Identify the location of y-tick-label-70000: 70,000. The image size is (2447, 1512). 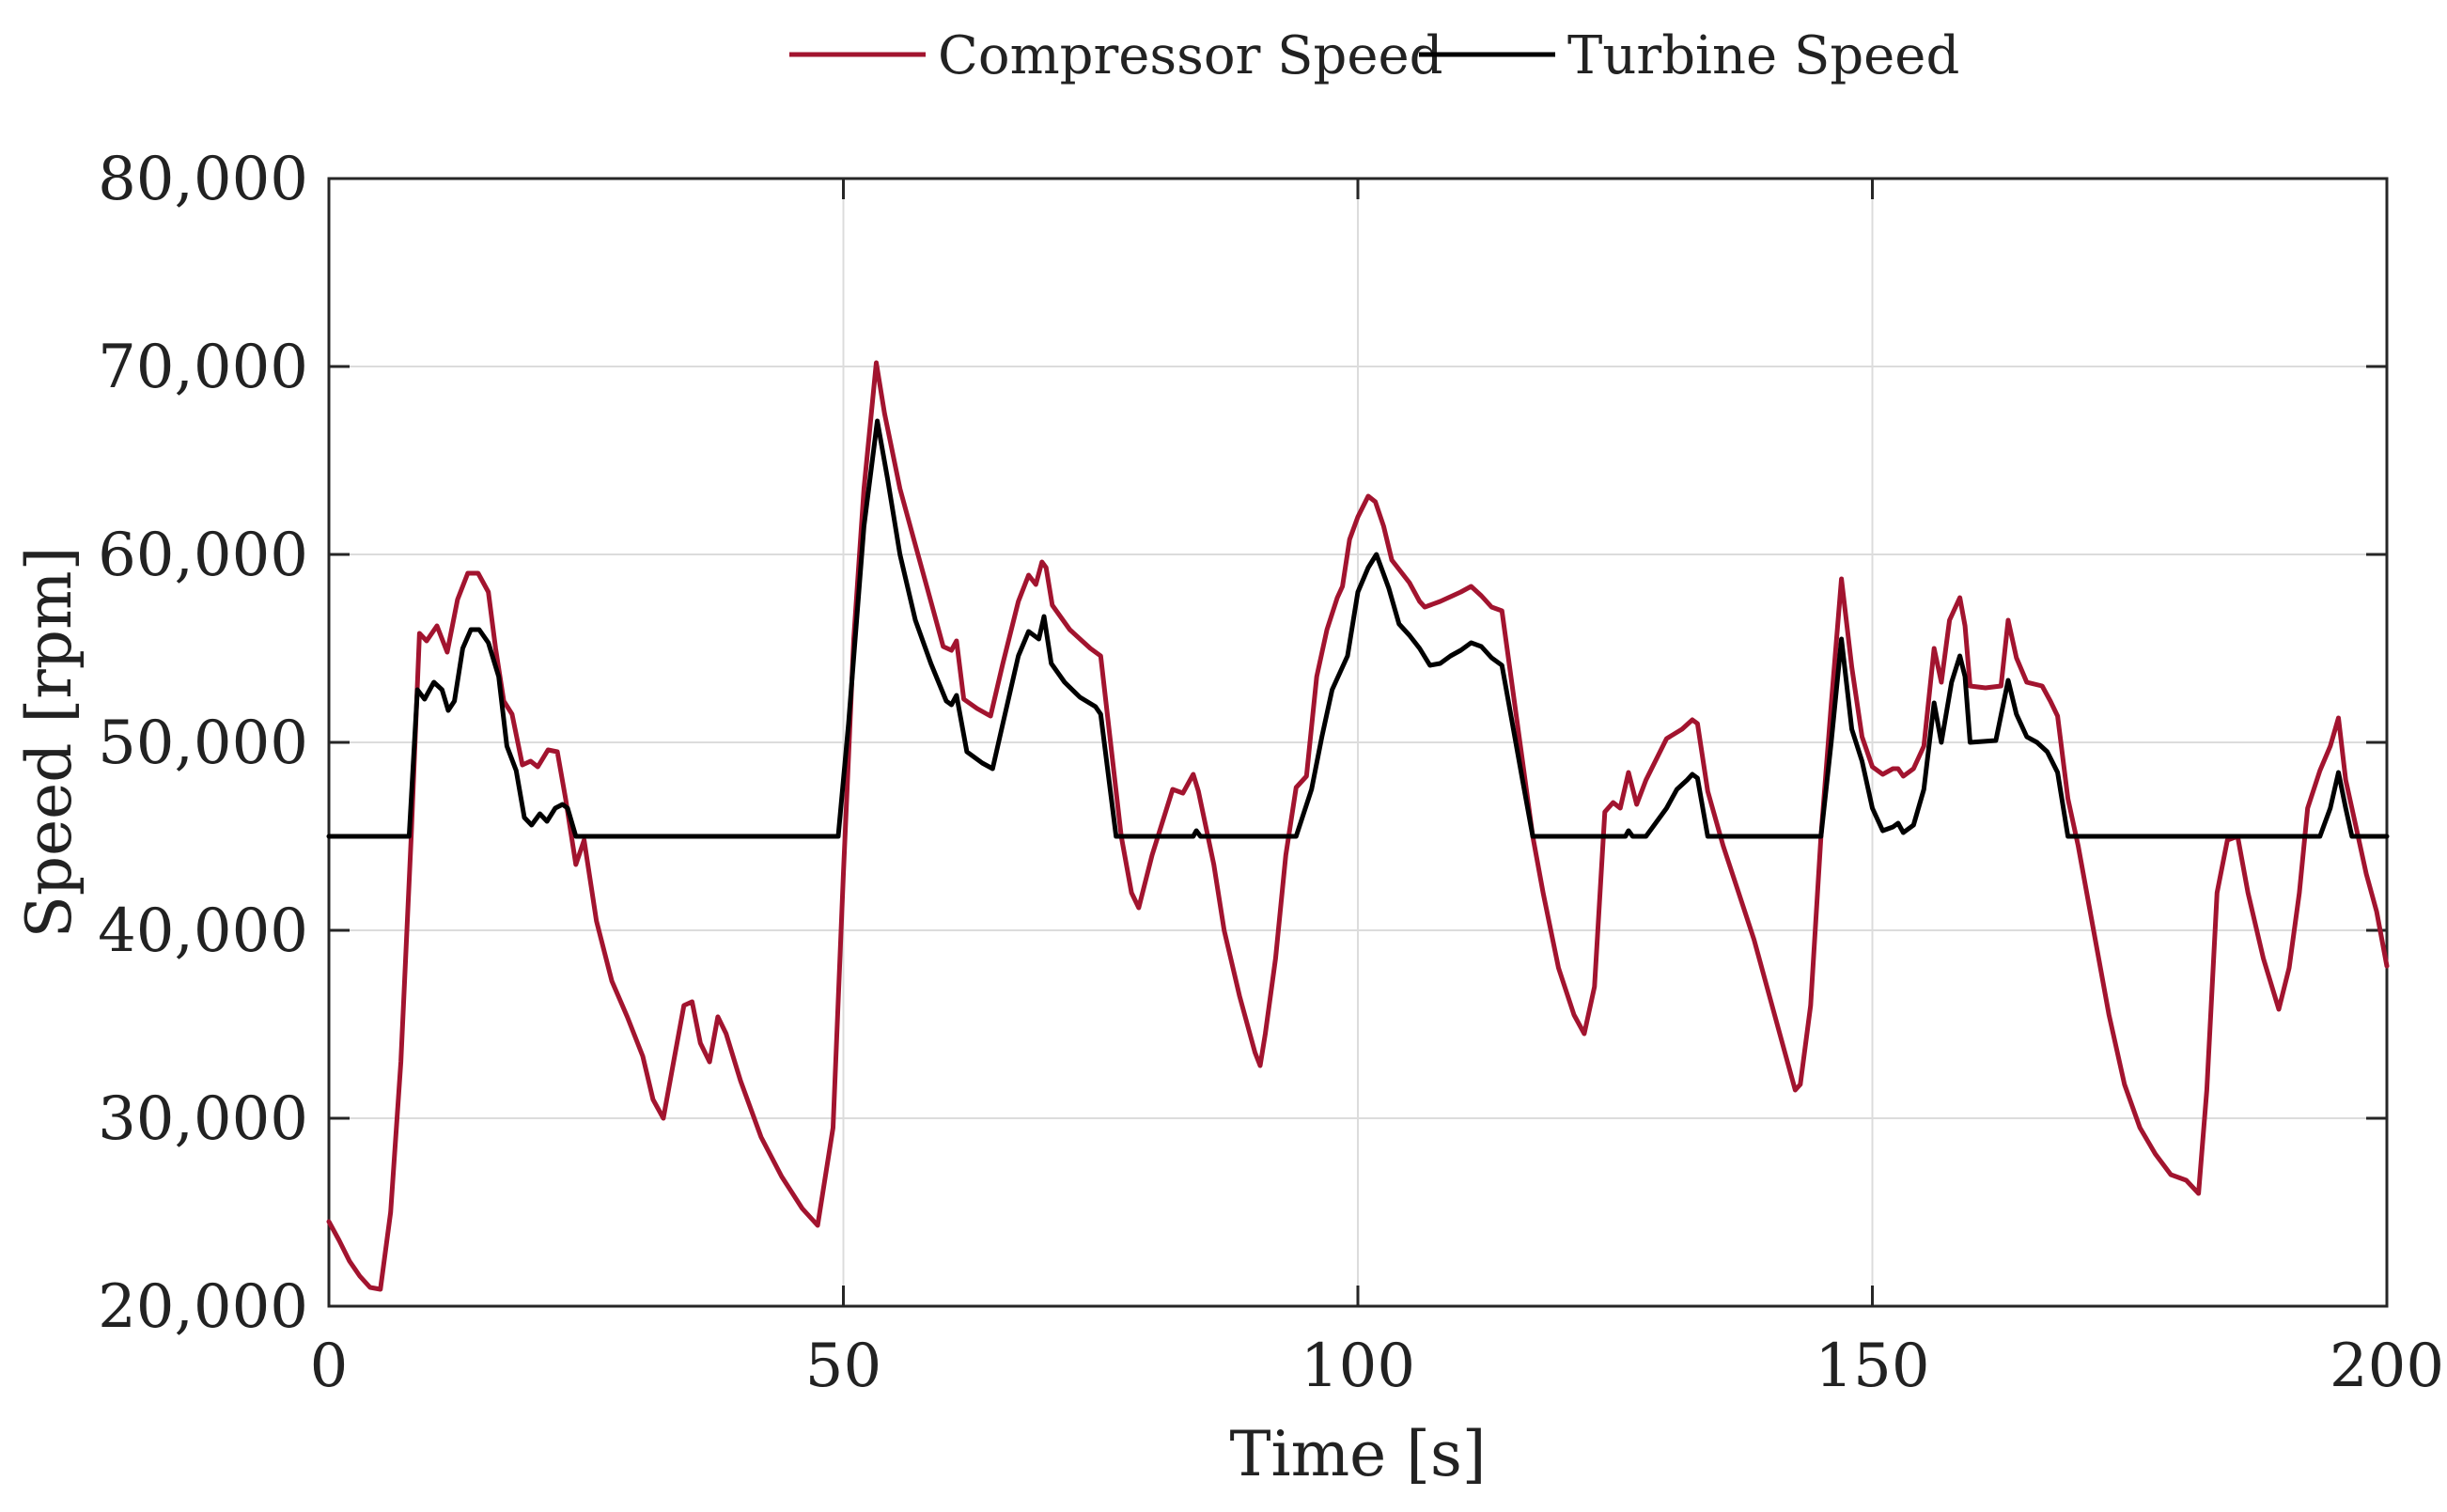
(203, 367).